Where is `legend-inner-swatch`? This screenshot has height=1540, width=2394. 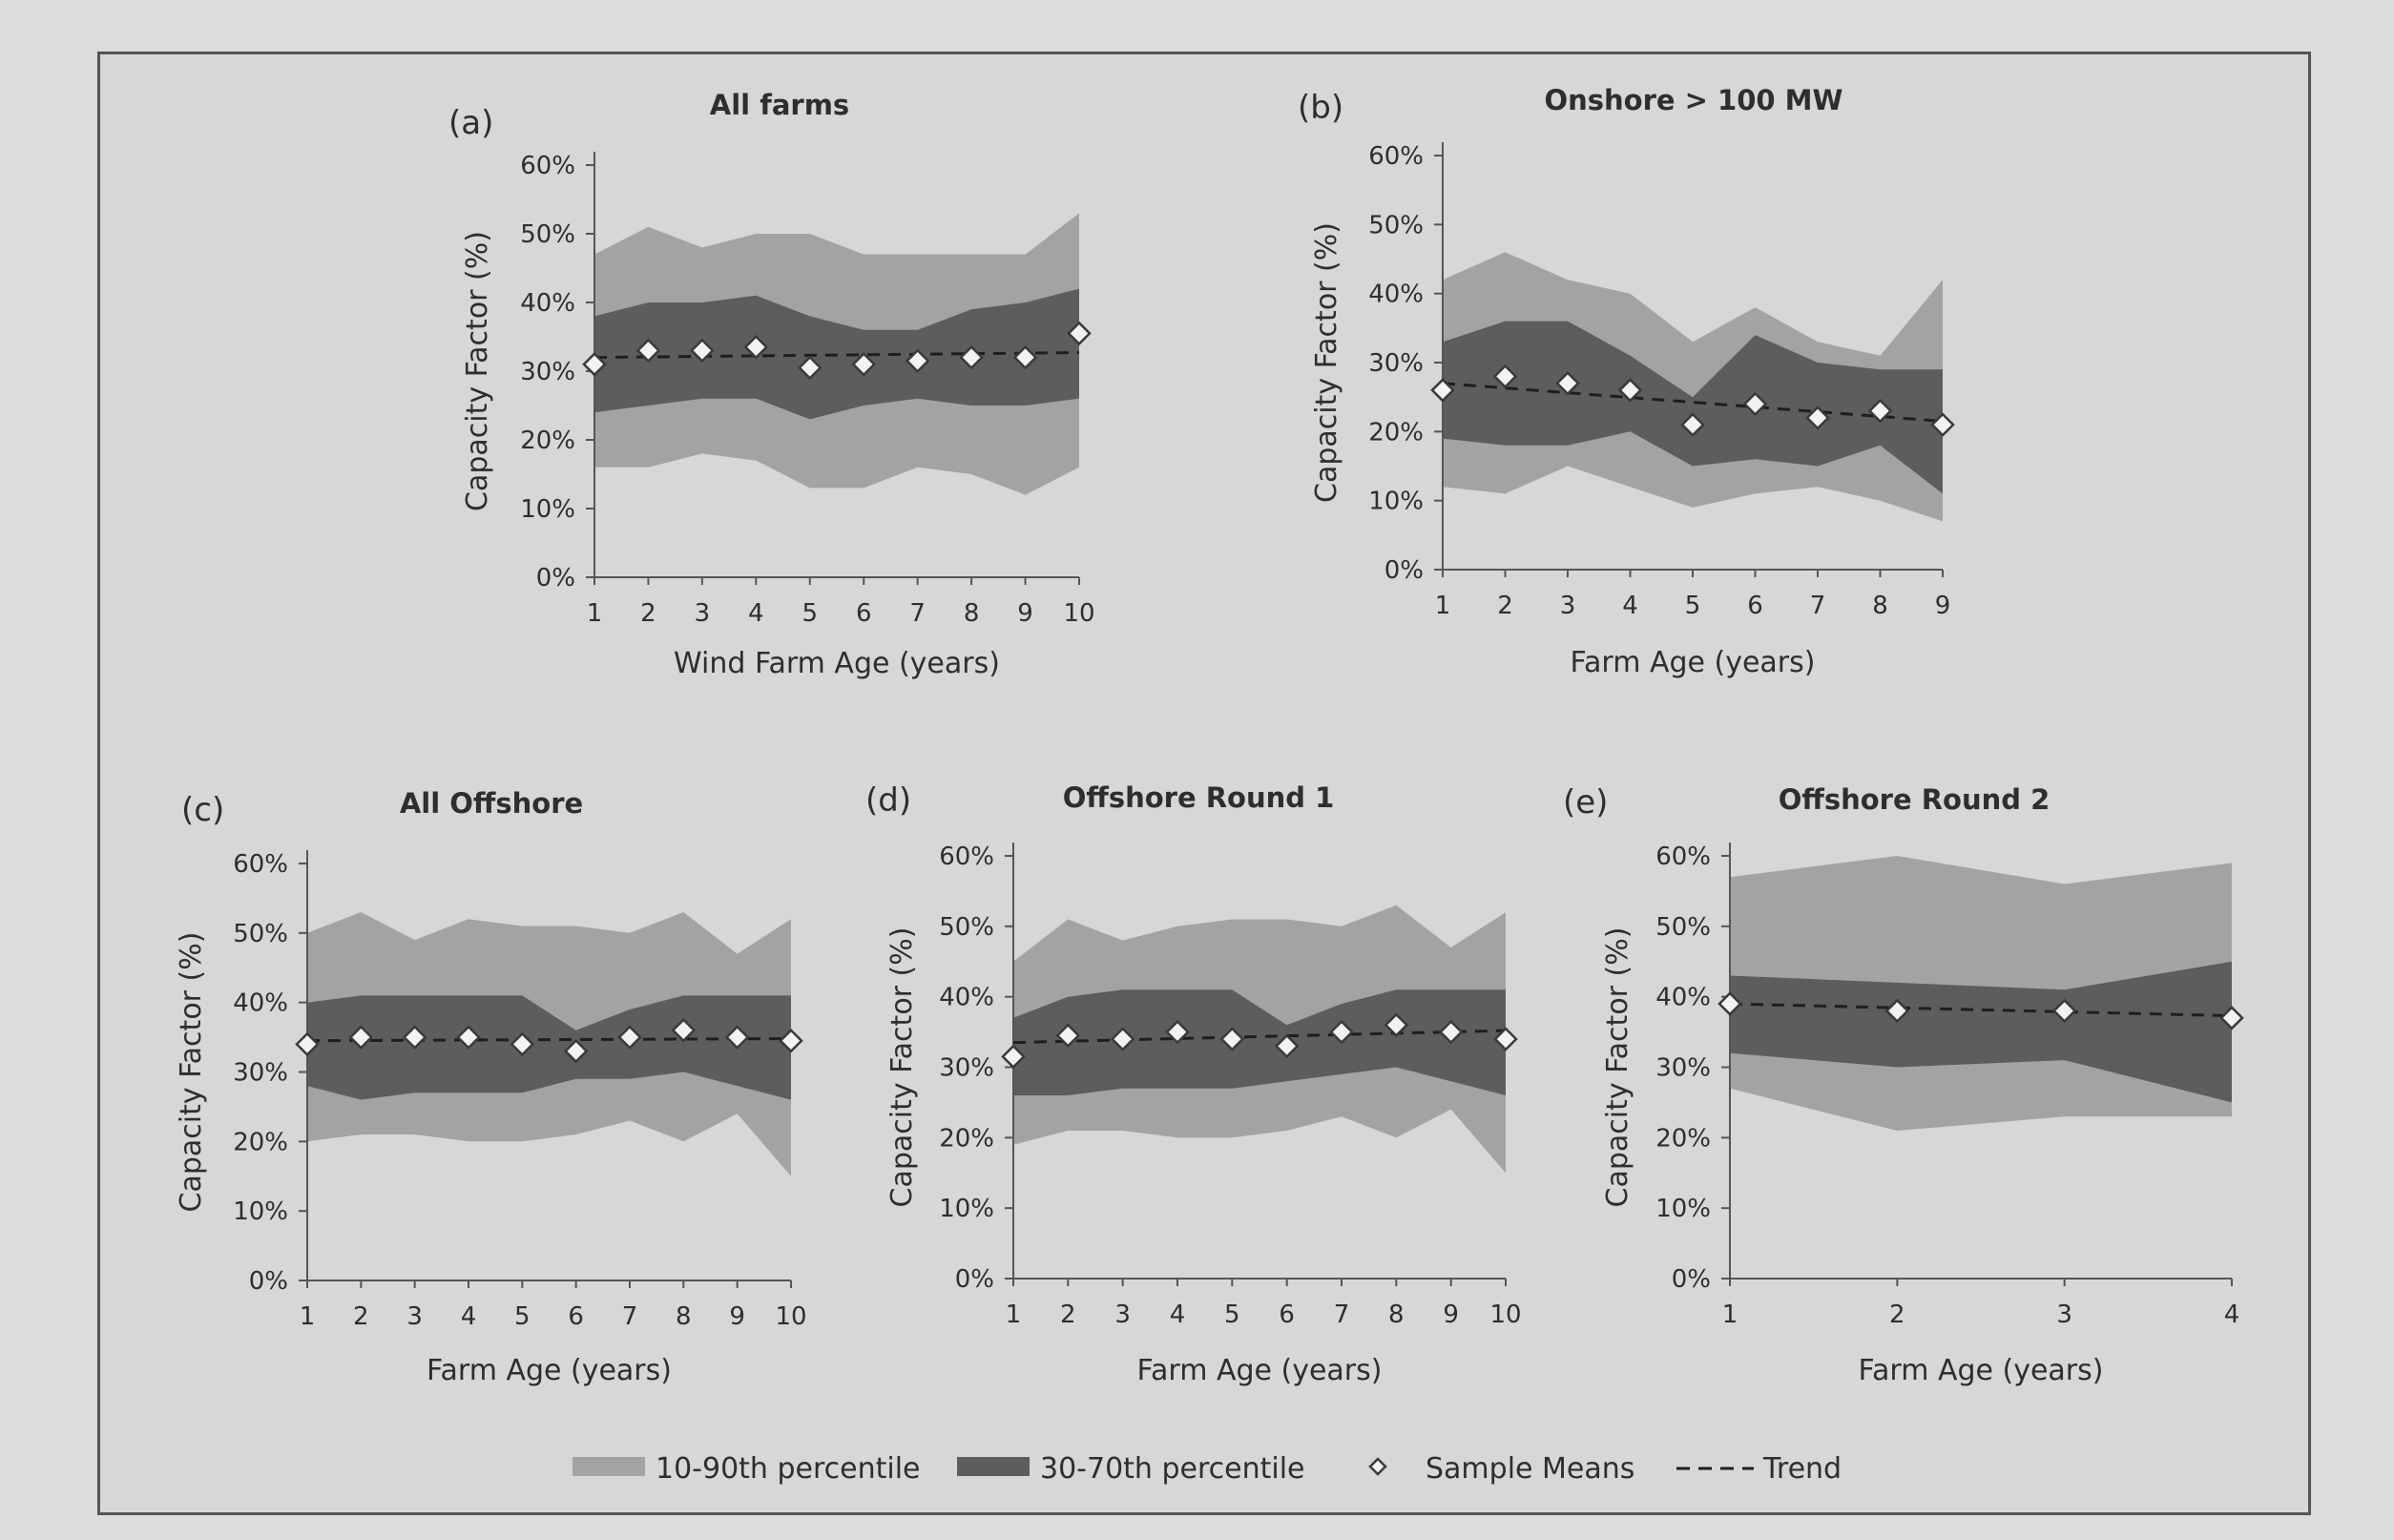 legend-inner-swatch is located at coordinates (993, 1466).